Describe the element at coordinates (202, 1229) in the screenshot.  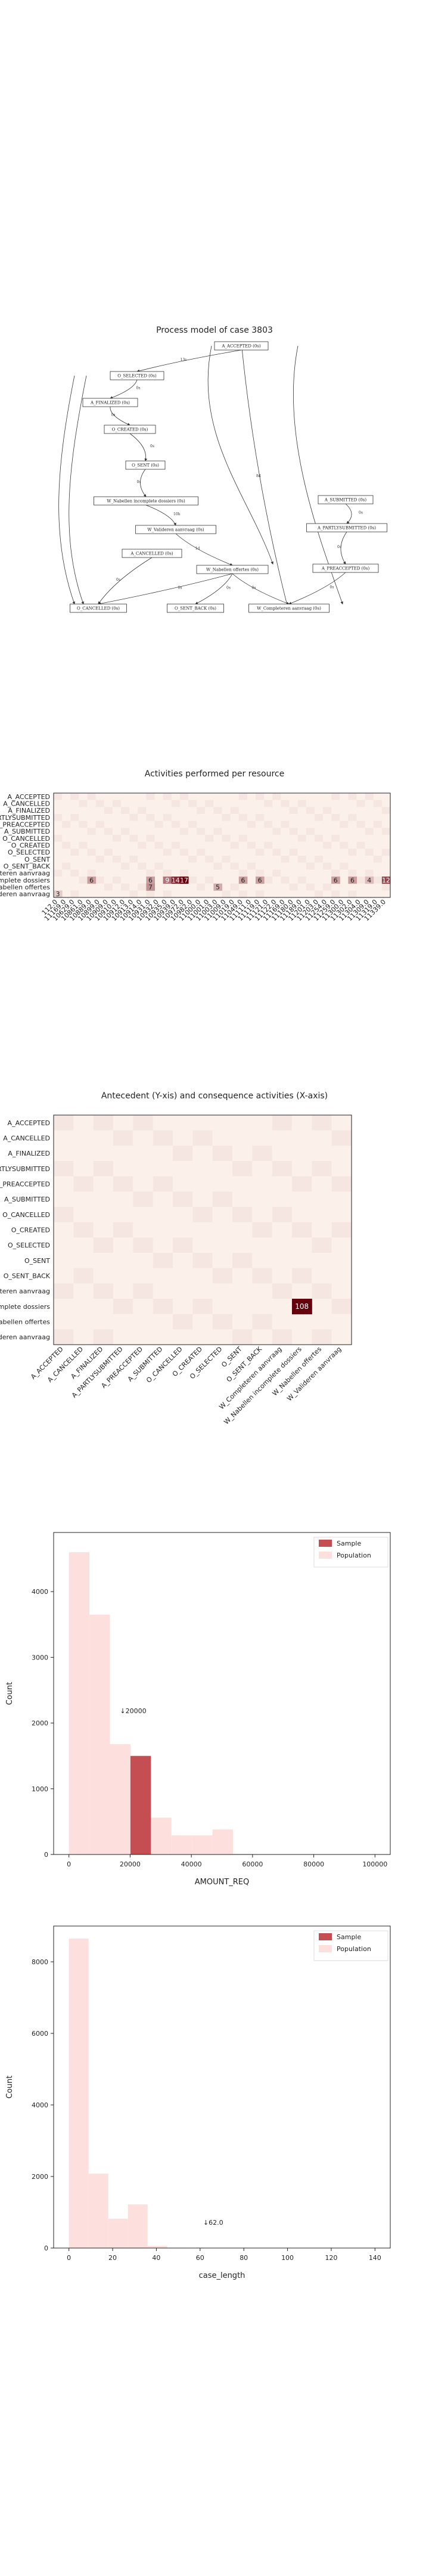
I see `heatmap-frame` at that location.